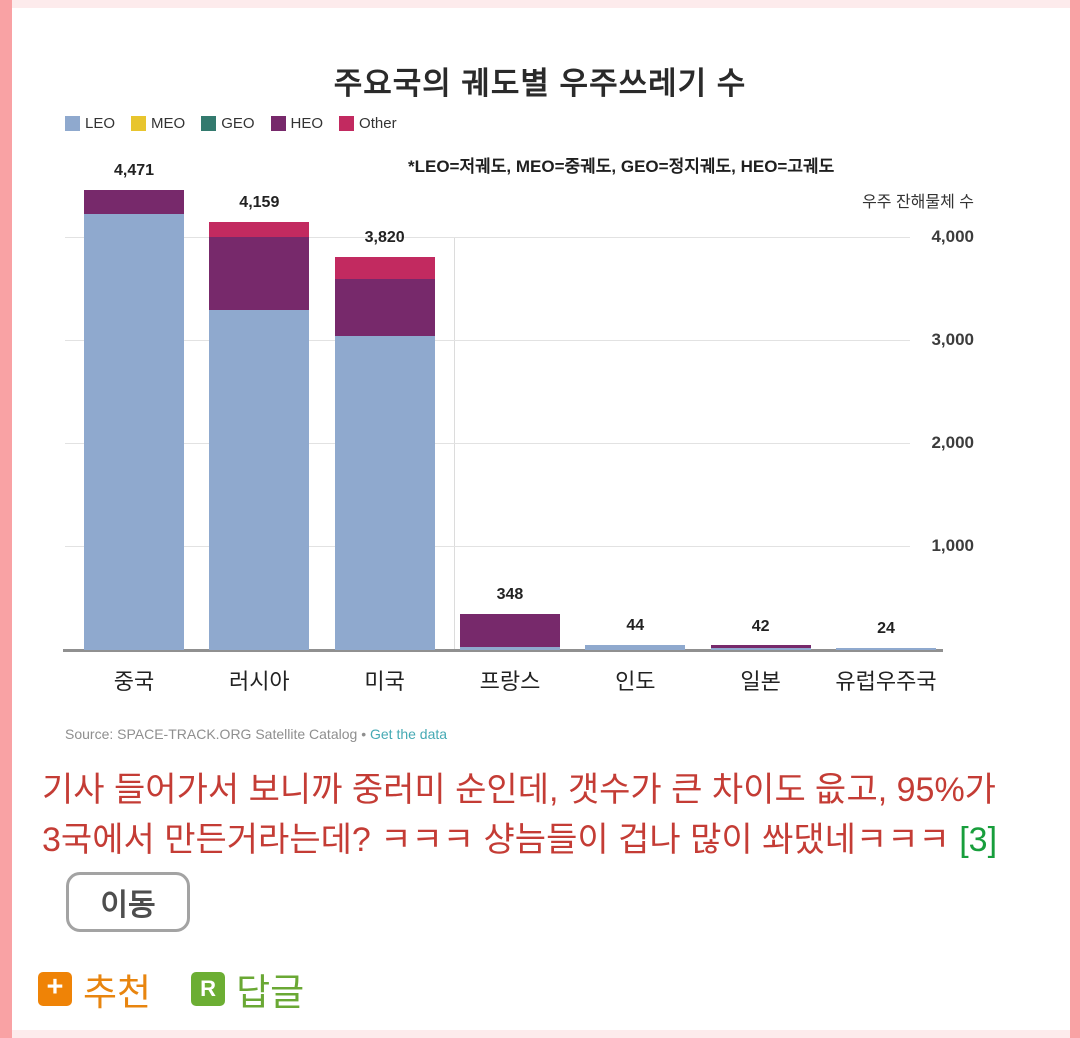 This screenshot has height=1038, width=1080. I want to click on segment-프랑스-LEO, so click(509, 648).